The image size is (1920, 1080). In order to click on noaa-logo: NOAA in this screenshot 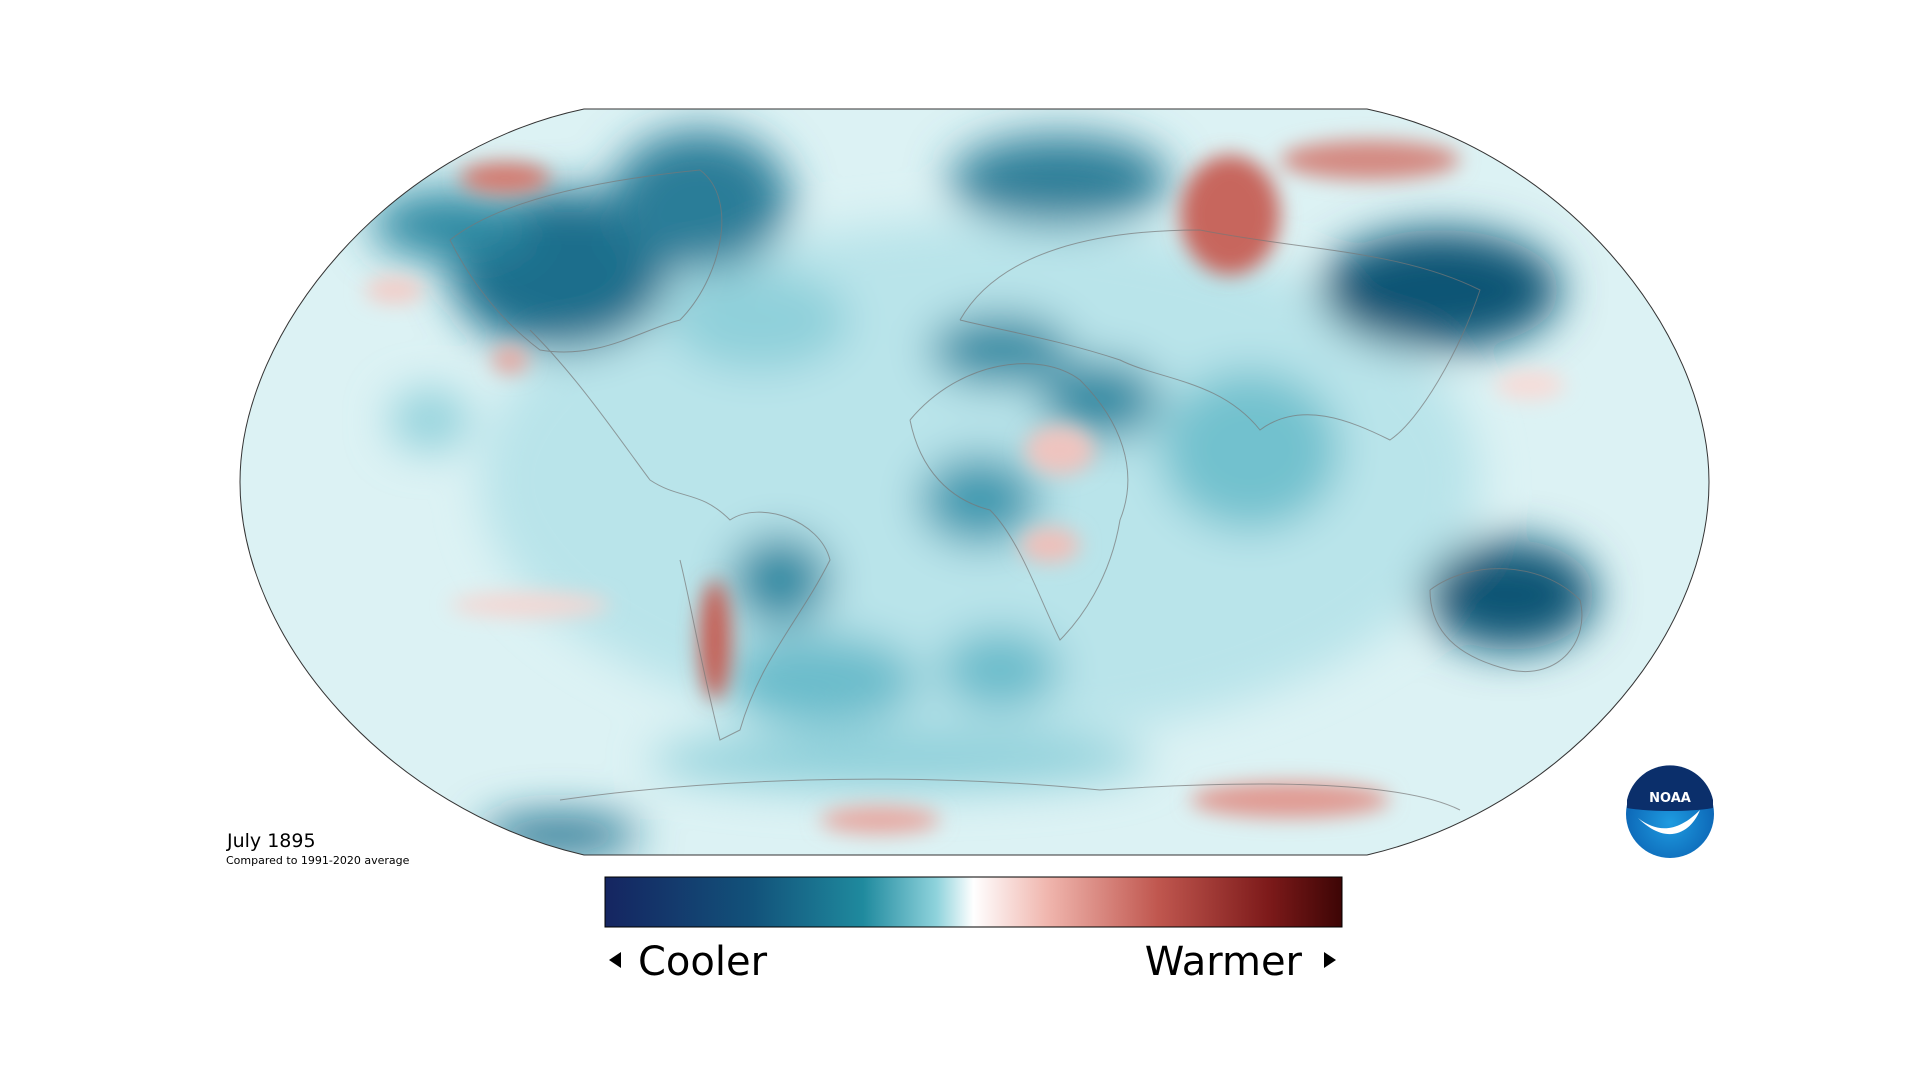, I will do `click(1670, 811)`.